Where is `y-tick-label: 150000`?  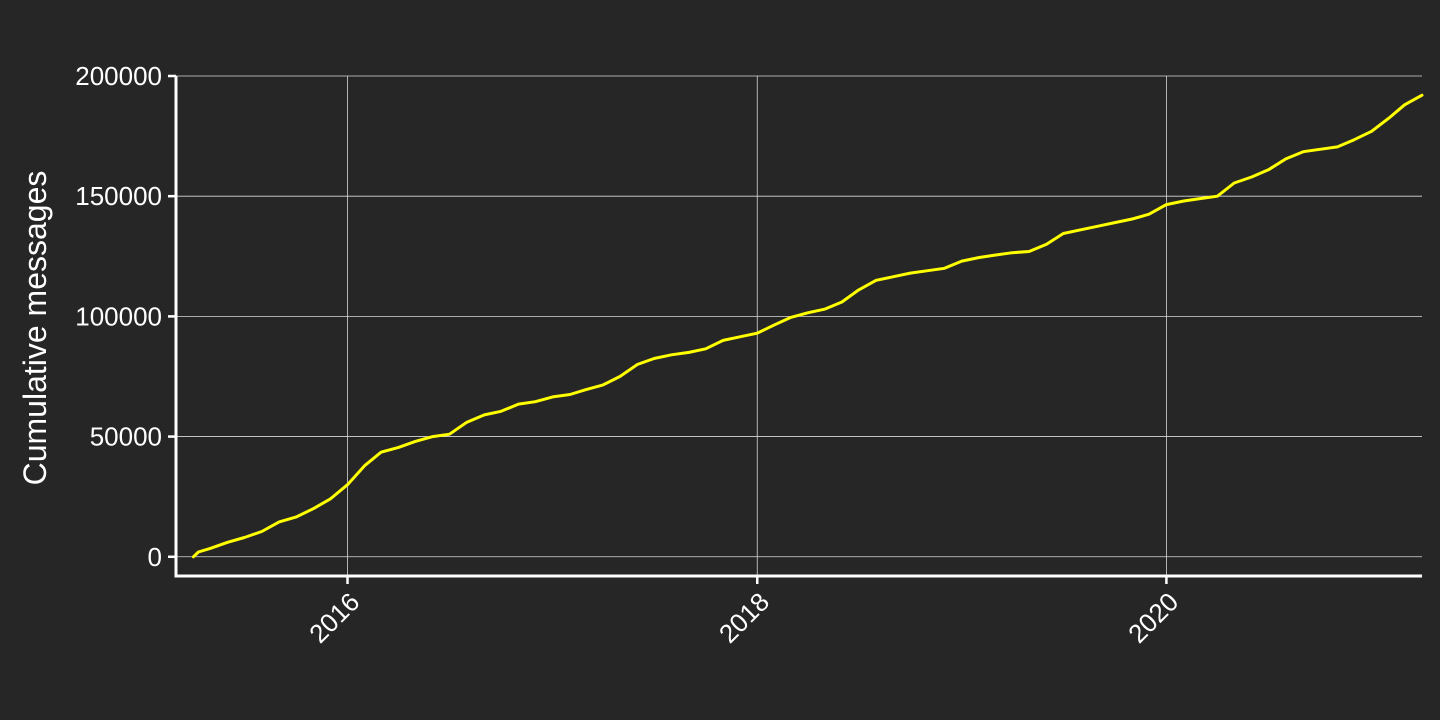
y-tick-label: 150000 is located at coordinates (118, 196).